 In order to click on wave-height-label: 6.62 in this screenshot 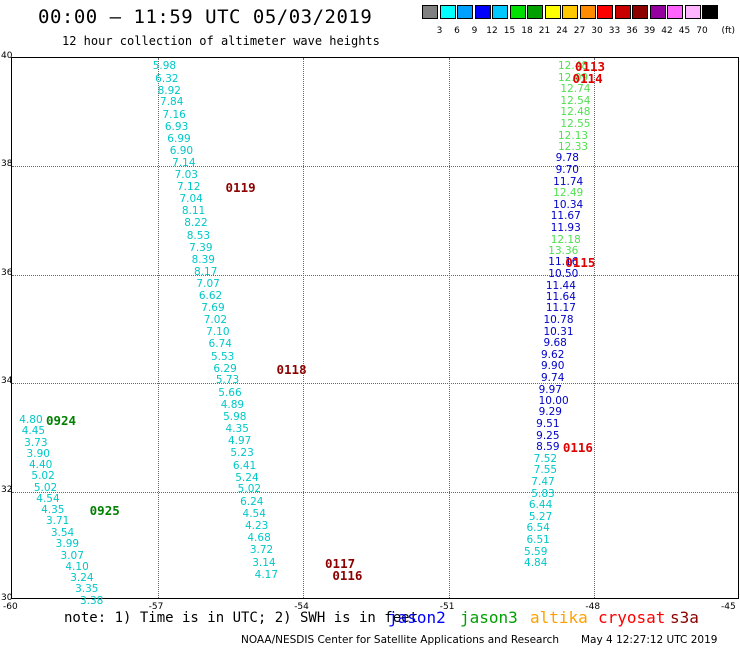, I will do `click(210, 295)`.